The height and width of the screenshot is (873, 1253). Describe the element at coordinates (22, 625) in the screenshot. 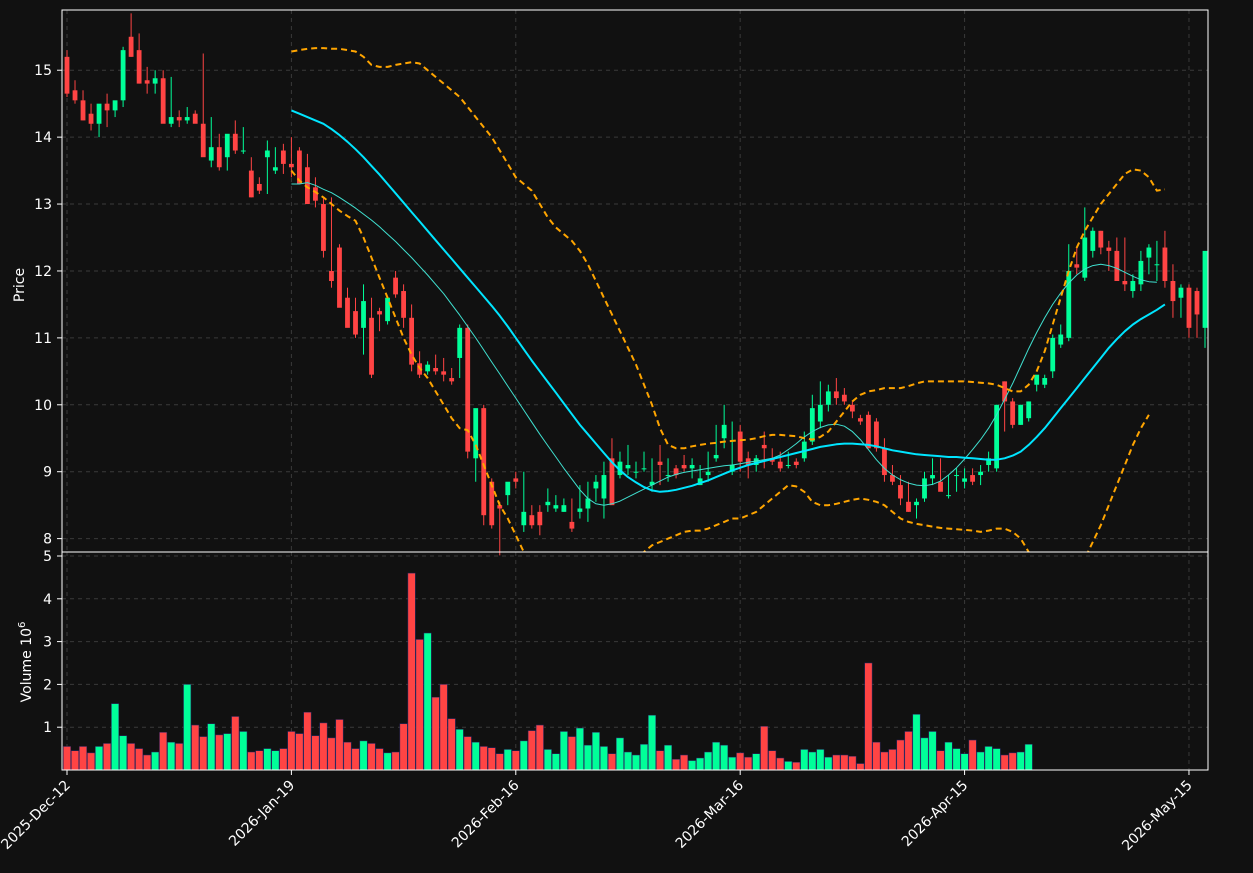

I see `volume-axis-exponent: 6` at that location.